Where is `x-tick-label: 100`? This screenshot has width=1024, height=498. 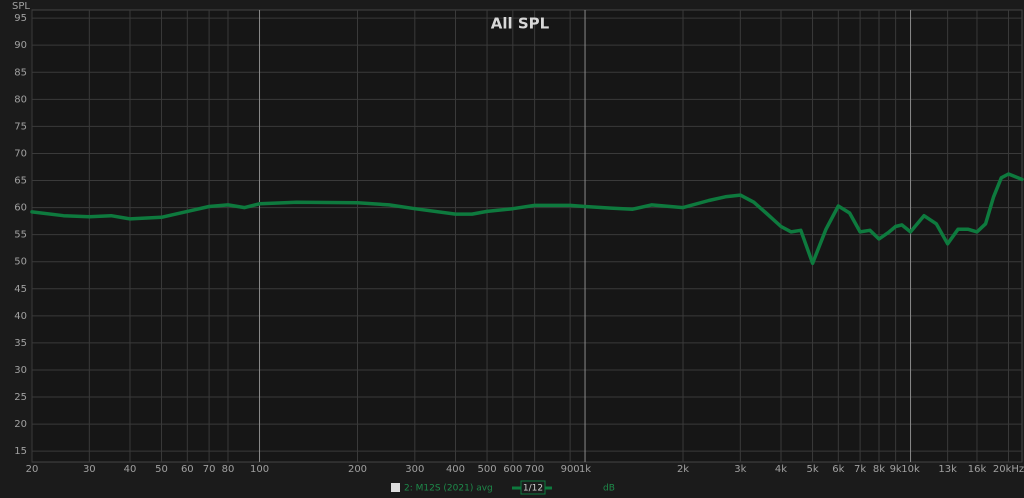
x-tick-label: 100 is located at coordinates (259, 469).